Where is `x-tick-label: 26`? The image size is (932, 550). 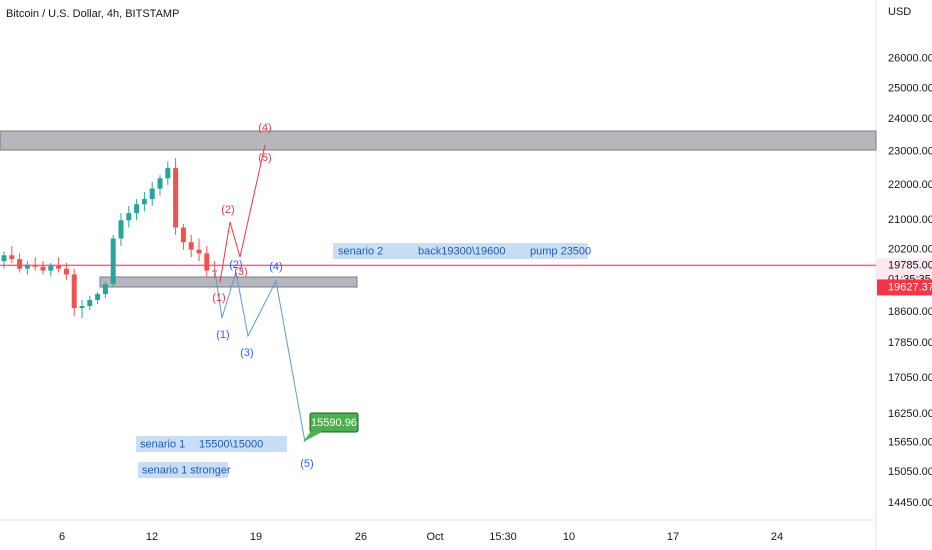 x-tick-label: 26 is located at coordinates (361, 537).